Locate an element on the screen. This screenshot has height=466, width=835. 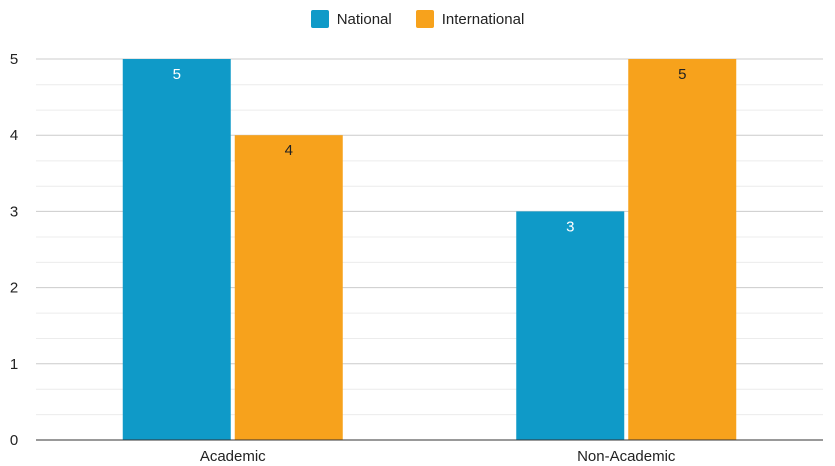
y-tick-label: 3 is located at coordinates (14, 211).